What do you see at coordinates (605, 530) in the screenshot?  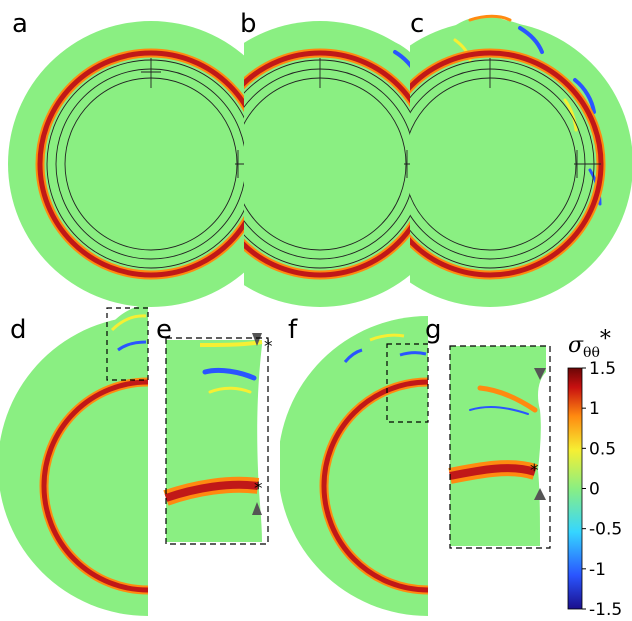 I see `colorbar-tick-label: -0.5` at bounding box center [605, 530].